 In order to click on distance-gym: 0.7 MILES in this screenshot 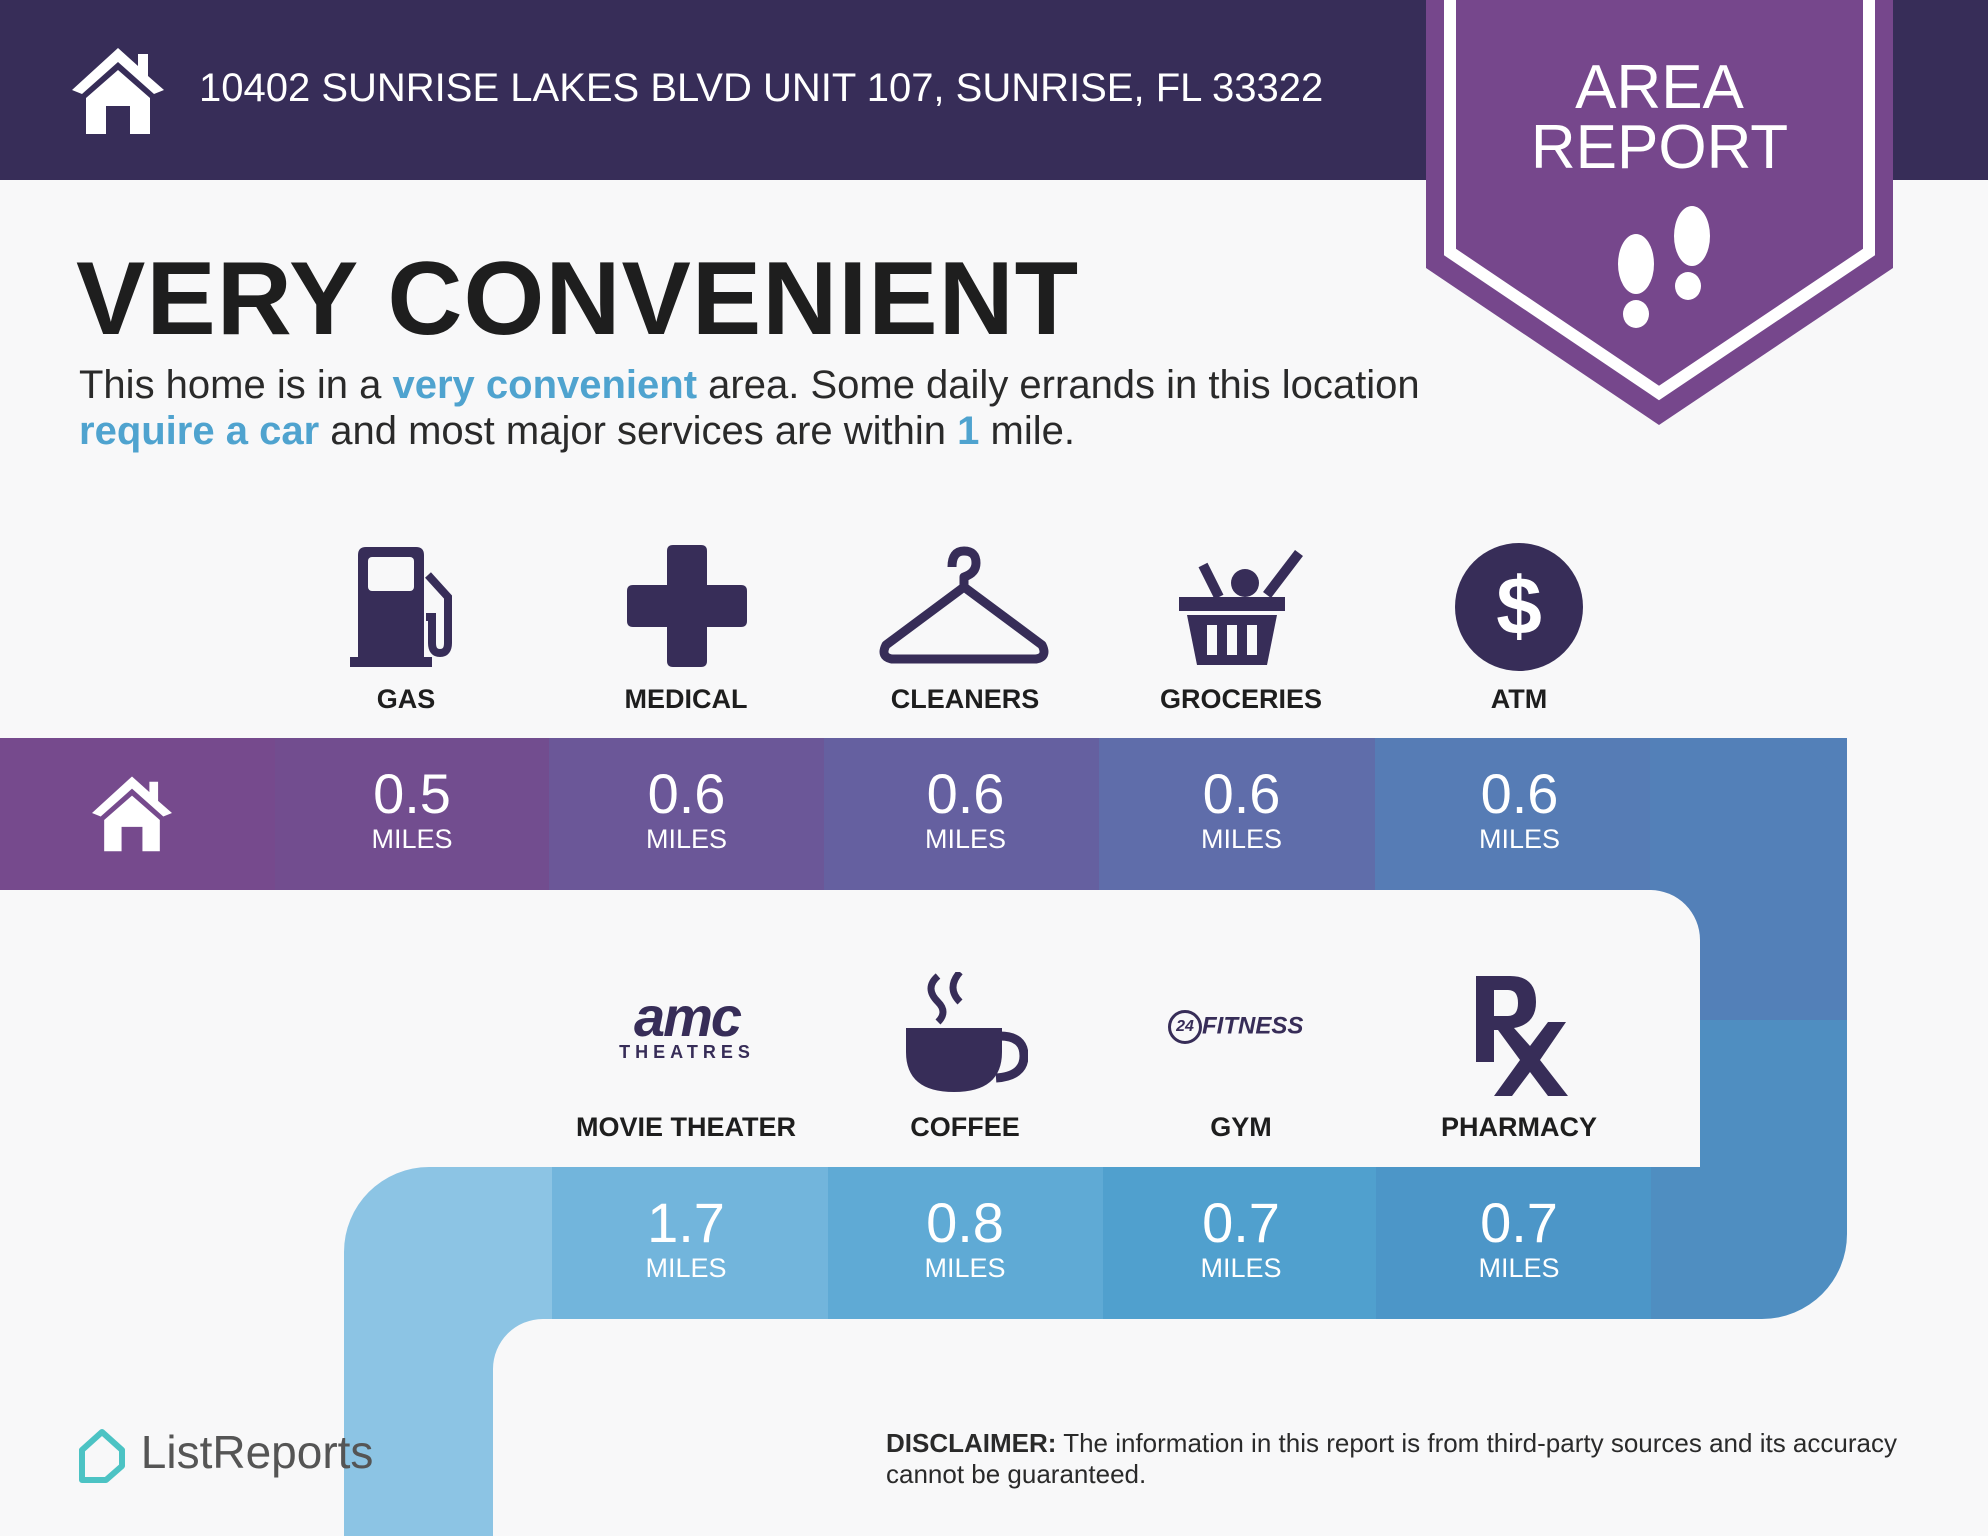, I will do `click(1241, 1237)`.